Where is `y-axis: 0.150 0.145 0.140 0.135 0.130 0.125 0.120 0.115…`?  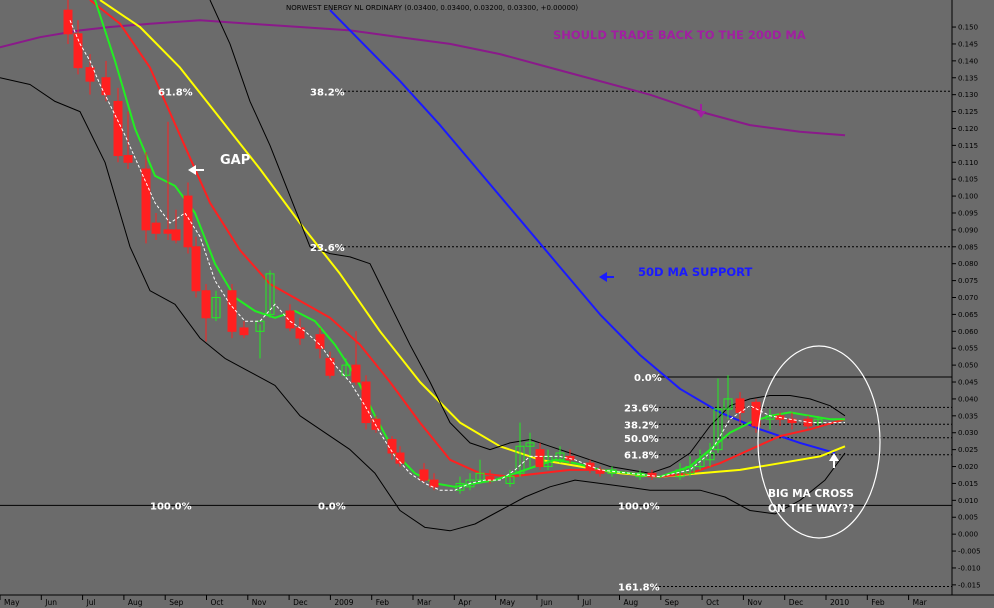 y-axis: 0.150 0.145 0.140 0.135 0.130 0.125 0.120 0.115… is located at coordinates (966, 306).